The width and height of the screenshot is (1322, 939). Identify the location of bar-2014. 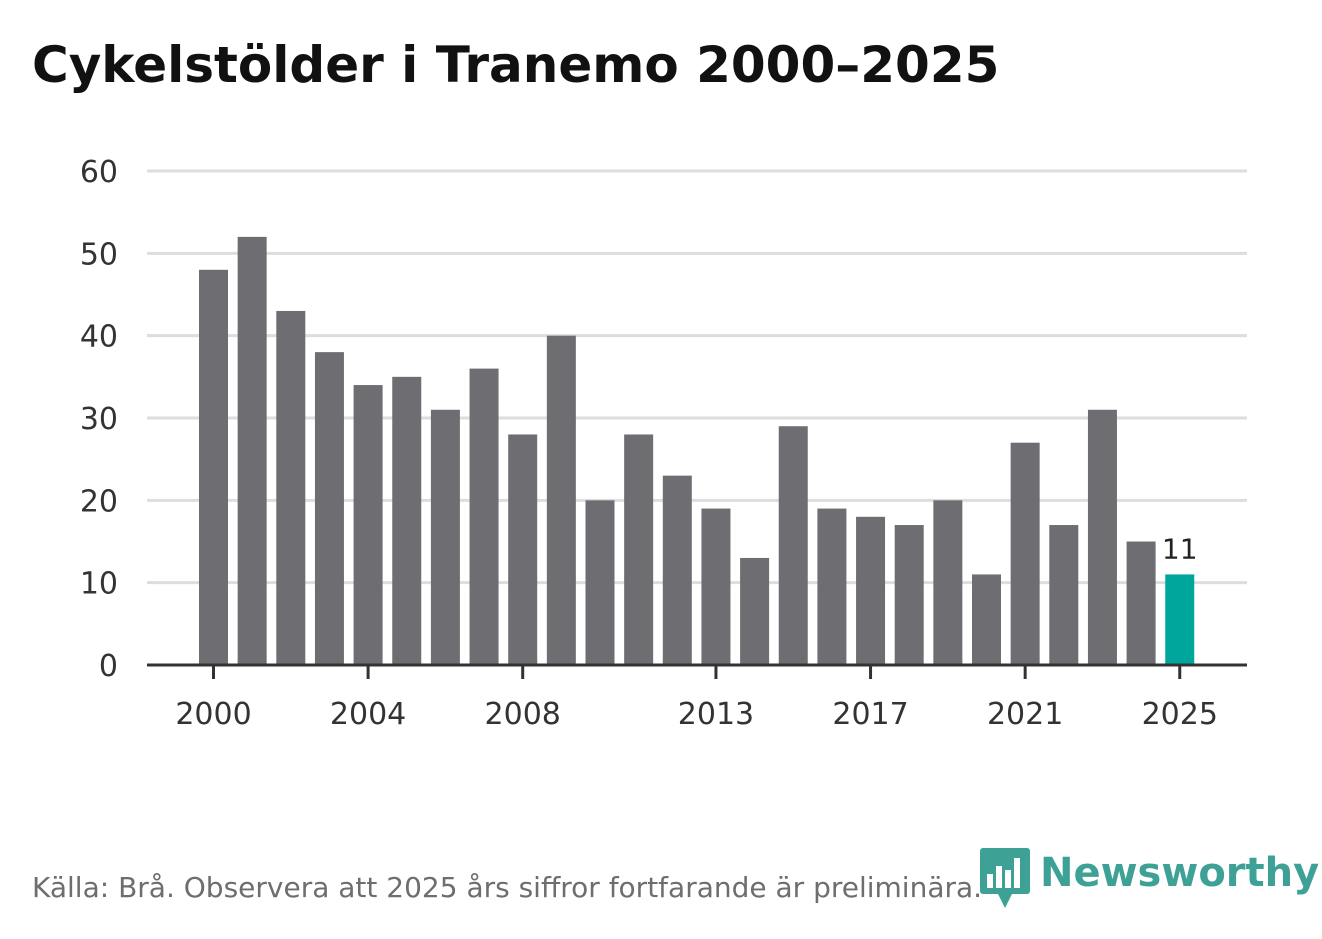
(755, 611).